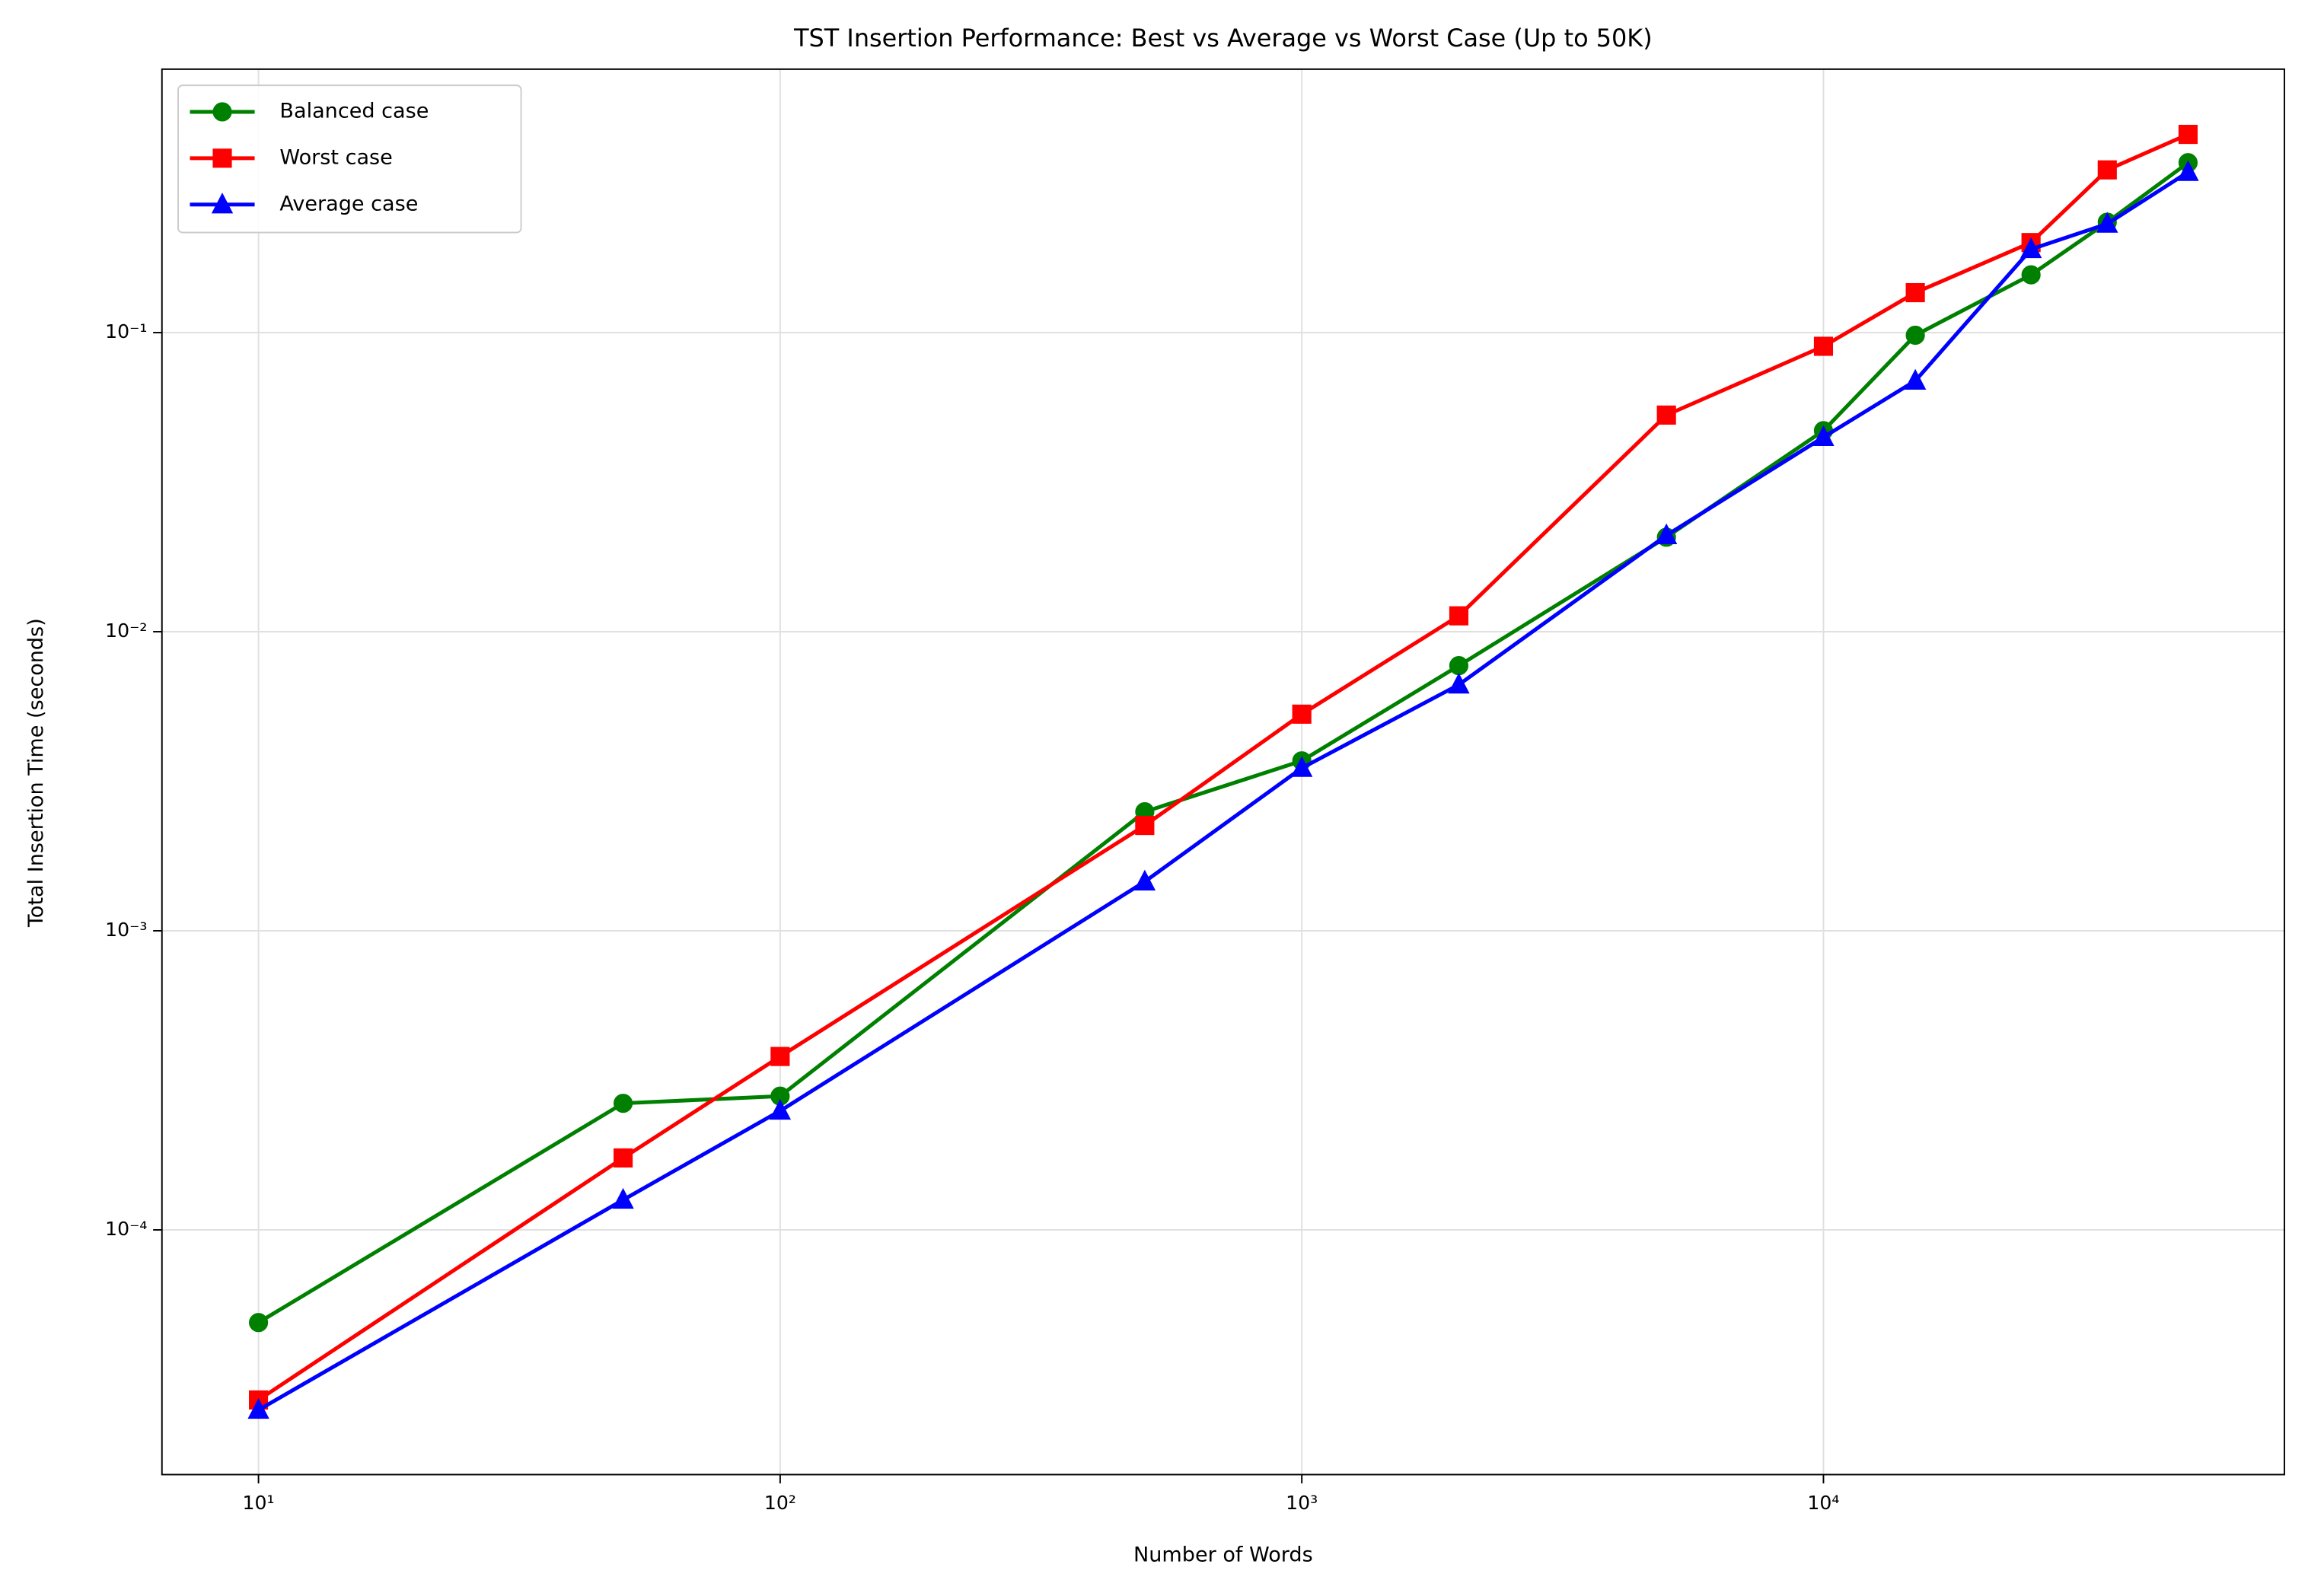  Describe the element at coordinates (335, 157) in the screenshot. I see `legend-label: Worst case` at that location.